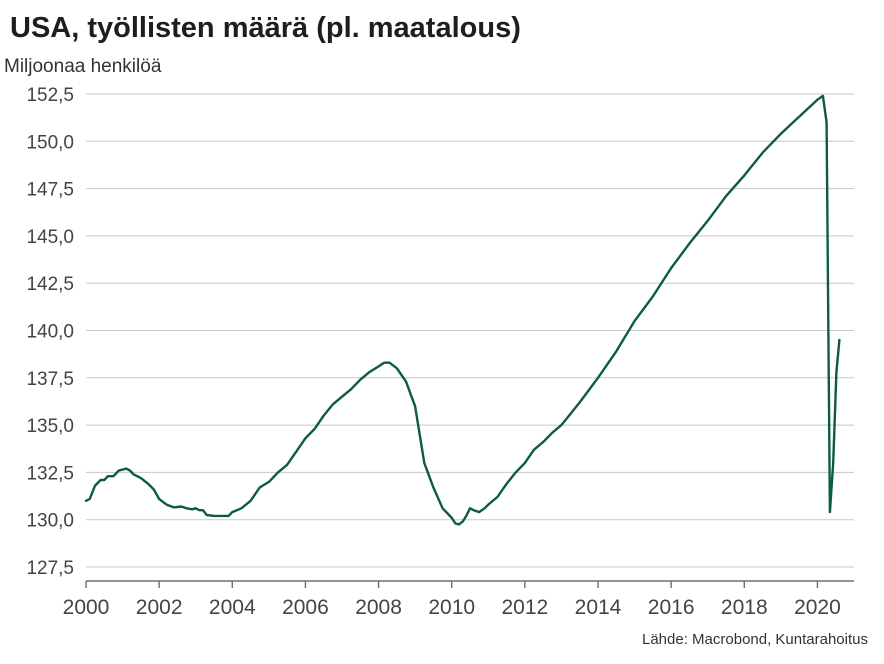 The width and height of the screenshot is (884, 664). What do you see at coordinates (598, 607) in the screenshot?
I see `x-tick-label: 2014` at bounding box center [598, 607].